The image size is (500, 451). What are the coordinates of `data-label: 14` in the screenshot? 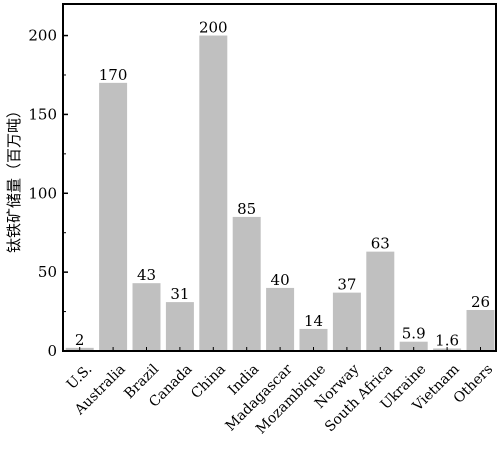 It's located at (313, 321).